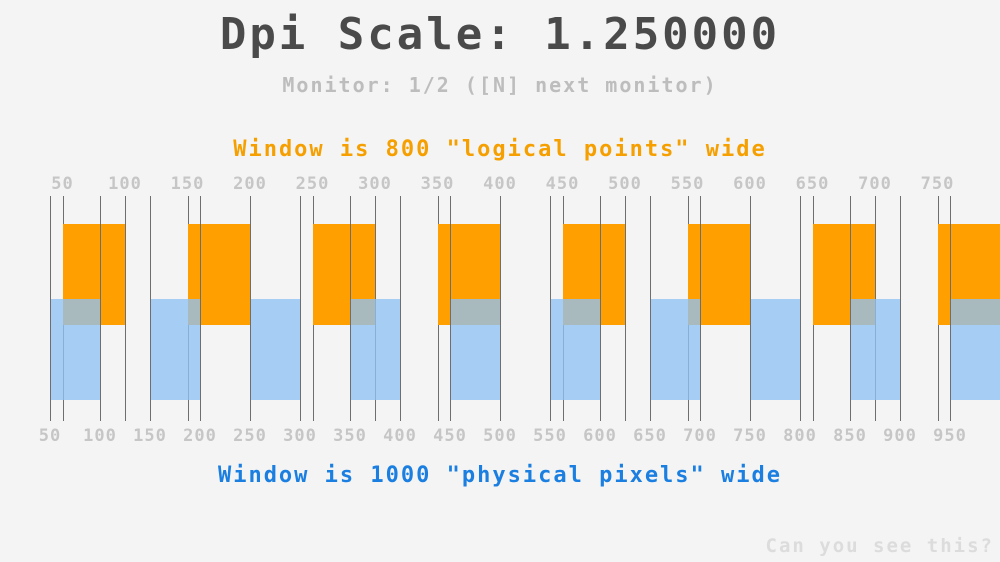 The image size is (1000, 562). What do you see at coordinates (800, 436) in the screenshot?
I see `tick-label: 800` at bounding box center [800, 436].